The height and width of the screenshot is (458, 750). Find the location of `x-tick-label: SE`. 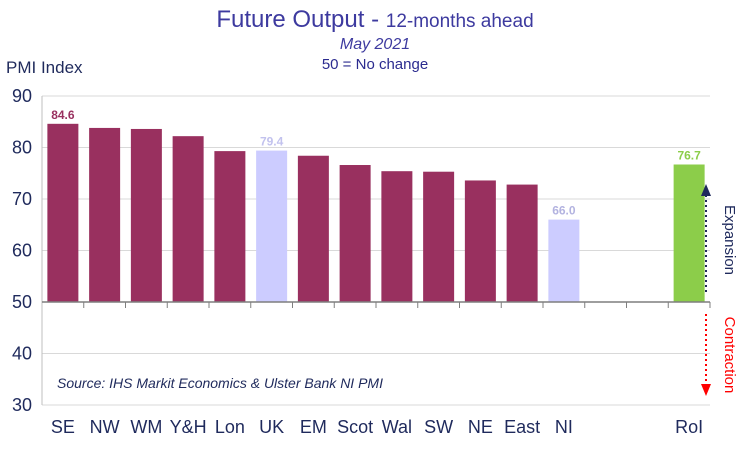

x-tick-label: SE is located at coordinates (63, 427).